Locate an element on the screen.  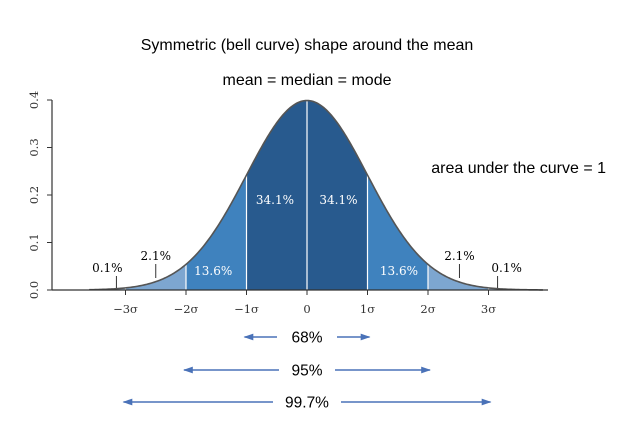
x-tick-label: −3σ is located at coordinates (125, 309).